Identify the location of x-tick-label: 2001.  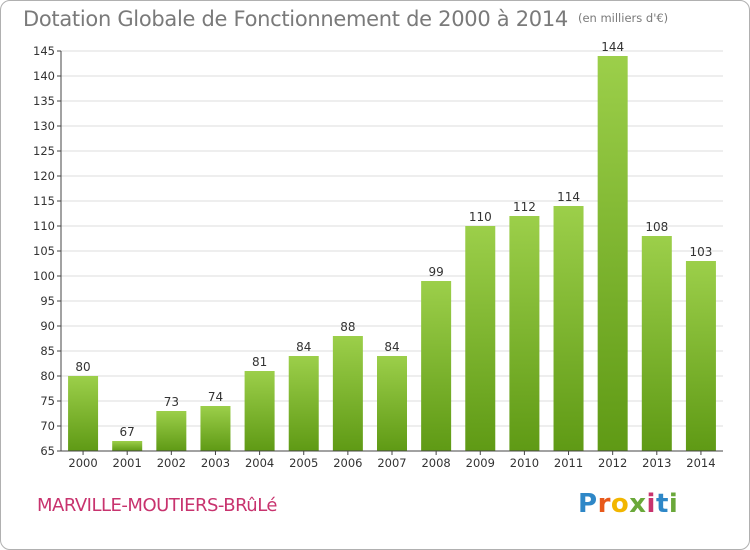
(127, 463).